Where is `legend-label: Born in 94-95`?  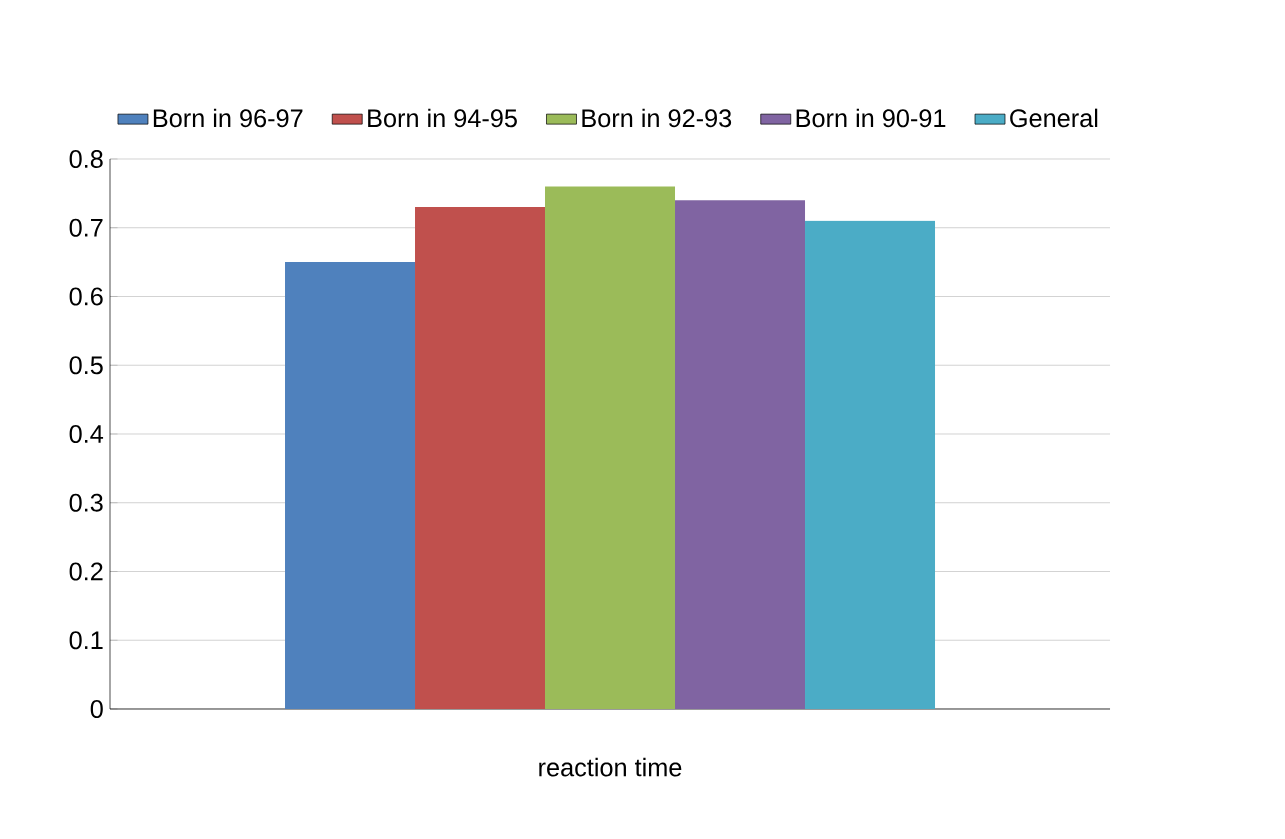 legend-label: Born in 94-95 is located at coordinates (442, 118).